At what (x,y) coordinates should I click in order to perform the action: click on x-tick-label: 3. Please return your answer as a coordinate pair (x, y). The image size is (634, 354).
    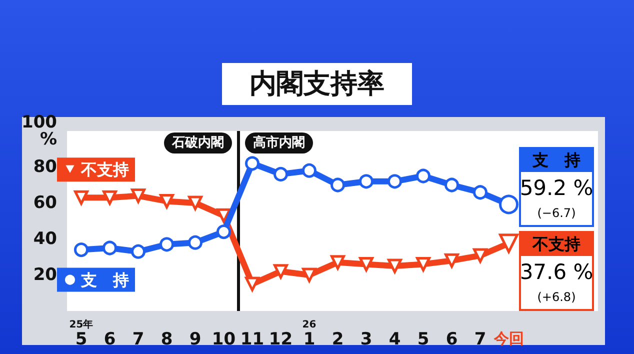
    Looking at the image, I should click on (366, 340).